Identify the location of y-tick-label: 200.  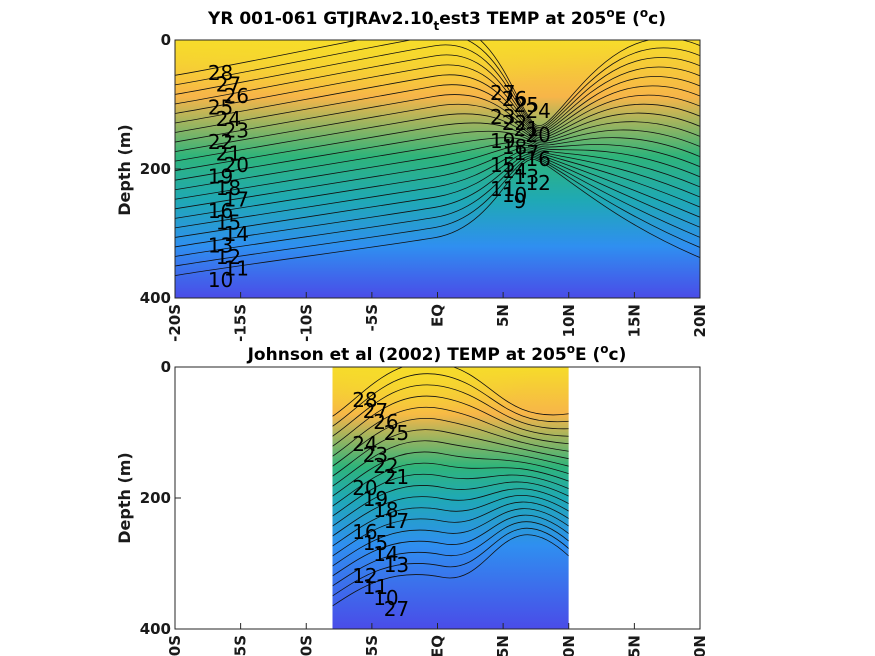
(155, 498).